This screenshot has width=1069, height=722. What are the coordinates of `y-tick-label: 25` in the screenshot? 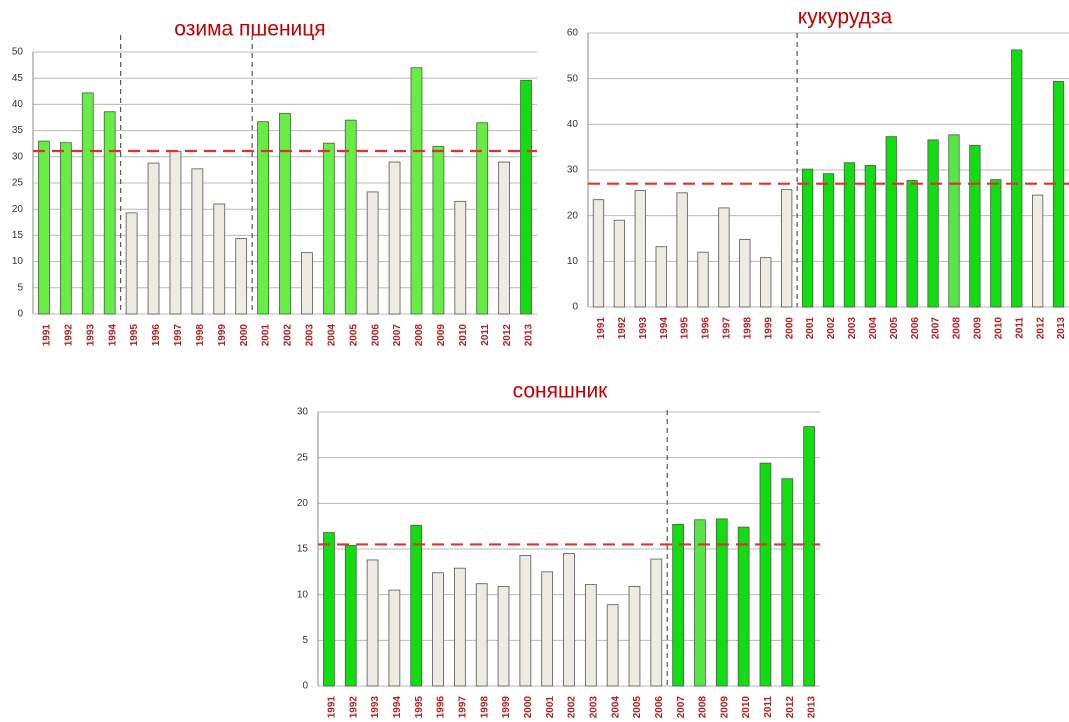 It's located at (18, 183).